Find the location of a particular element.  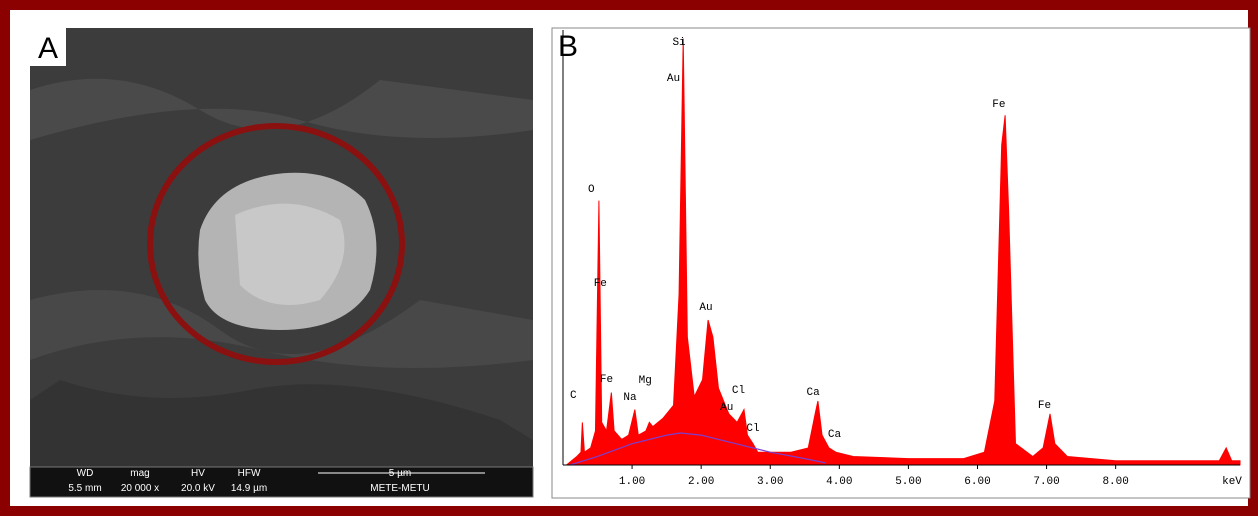

info-label: mag is located at coordinates (139, 473).